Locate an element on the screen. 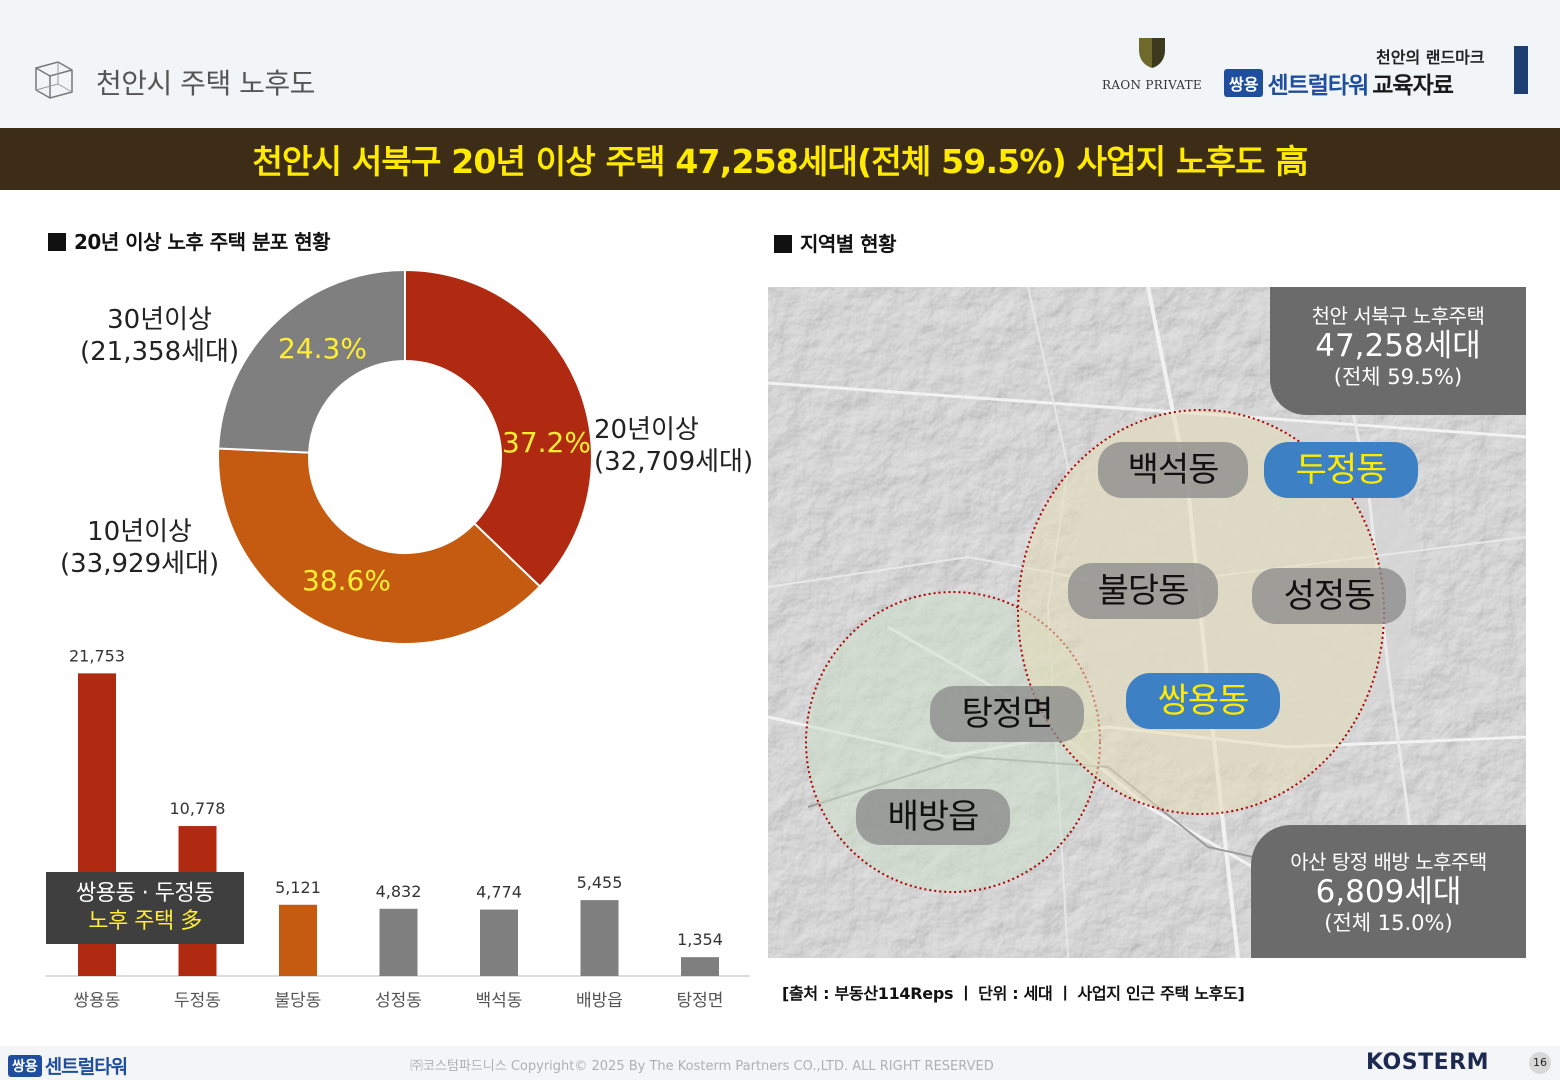 Image resolution: width=1560 pixels, height=1080 pixels. footer-brand-logo: 쌍용 센트럴타워 is located at coordinates (68, 1065).